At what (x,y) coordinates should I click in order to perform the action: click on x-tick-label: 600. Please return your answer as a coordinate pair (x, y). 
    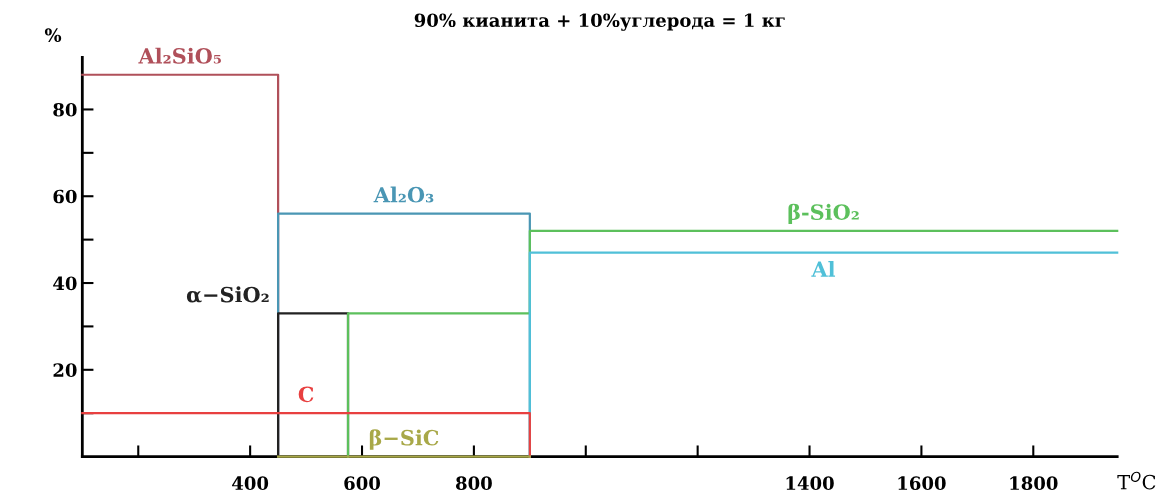
    Looking at the image, I should click on (362, 483).